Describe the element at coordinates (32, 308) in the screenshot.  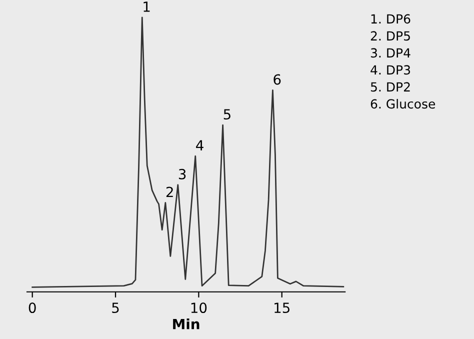
I see `x-tick-label: 0` at that location.